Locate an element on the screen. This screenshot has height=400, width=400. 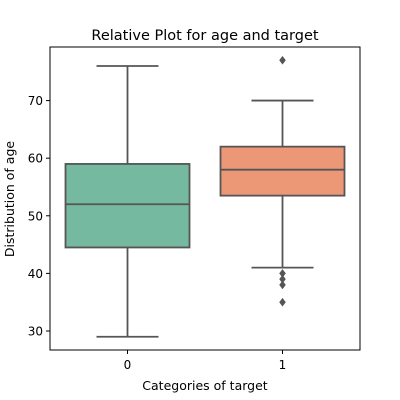
y-tick-label: 30 is located at coordinates (35, 331).